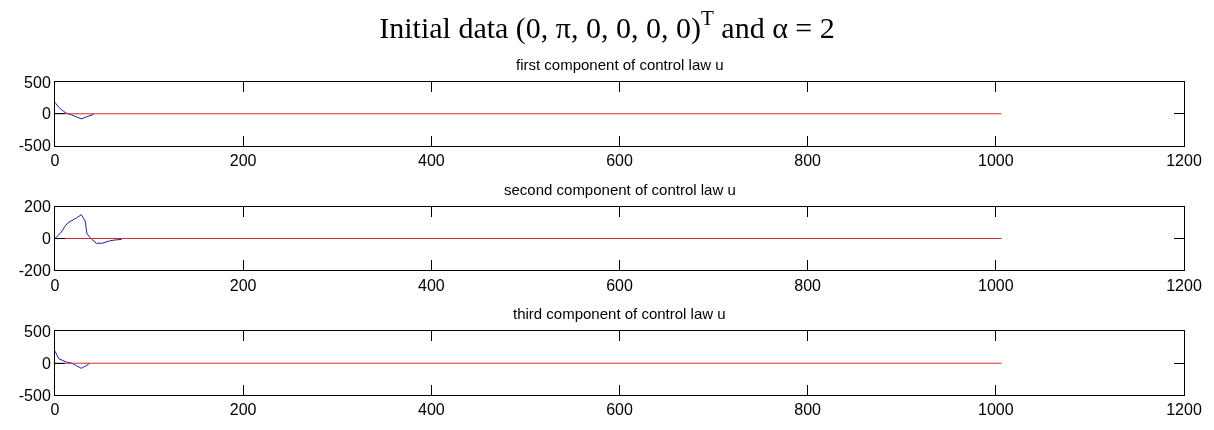 Image resolution: width=1214 pixels, height=430 pixels. Describe the element at coordinates (620, 189) in the screenshot. I see `chart-subtitle: second component of control law u` at that location.